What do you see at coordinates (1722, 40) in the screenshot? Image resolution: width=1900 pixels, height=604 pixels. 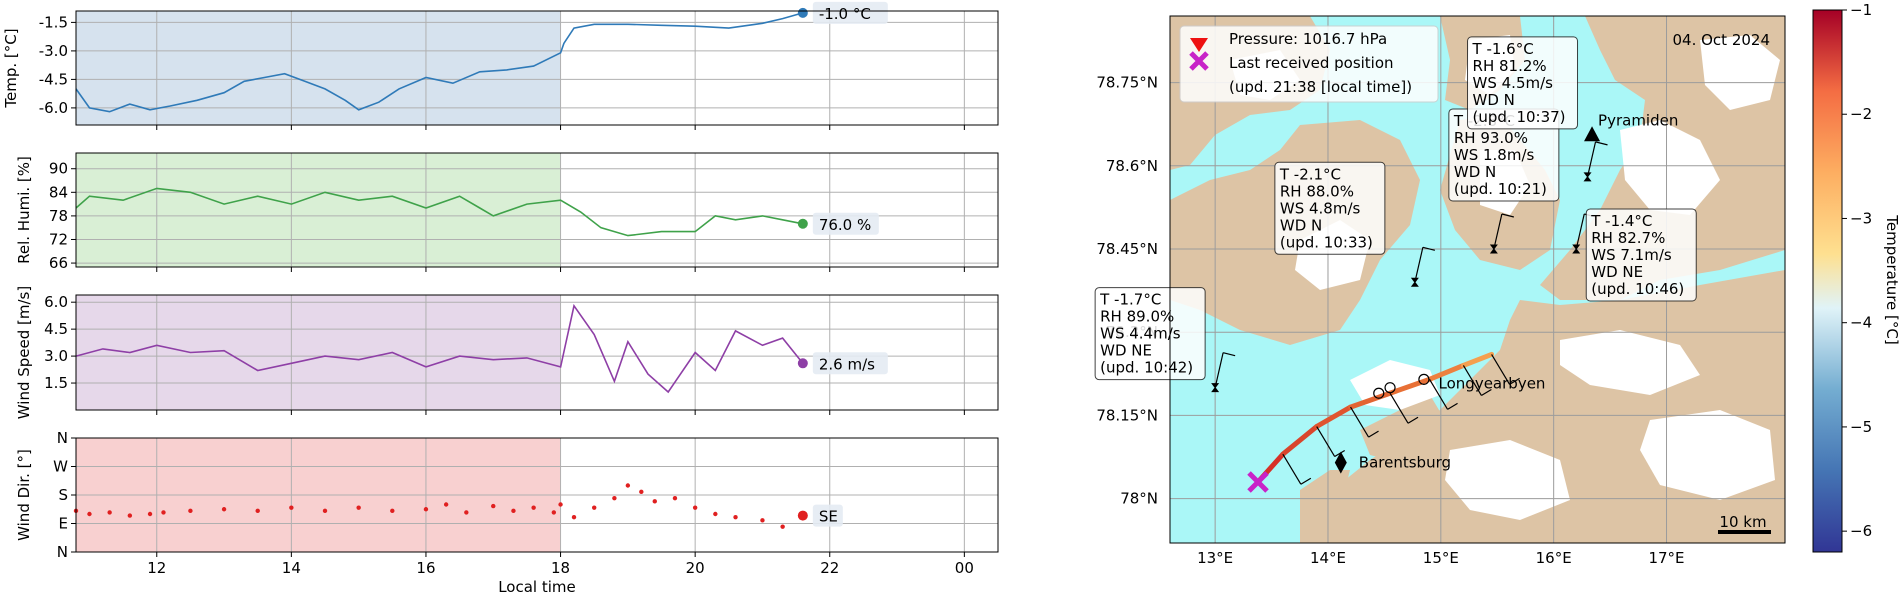 I see `map-date-label: 04. Oct 2024` at bounding box center [1722, 40].